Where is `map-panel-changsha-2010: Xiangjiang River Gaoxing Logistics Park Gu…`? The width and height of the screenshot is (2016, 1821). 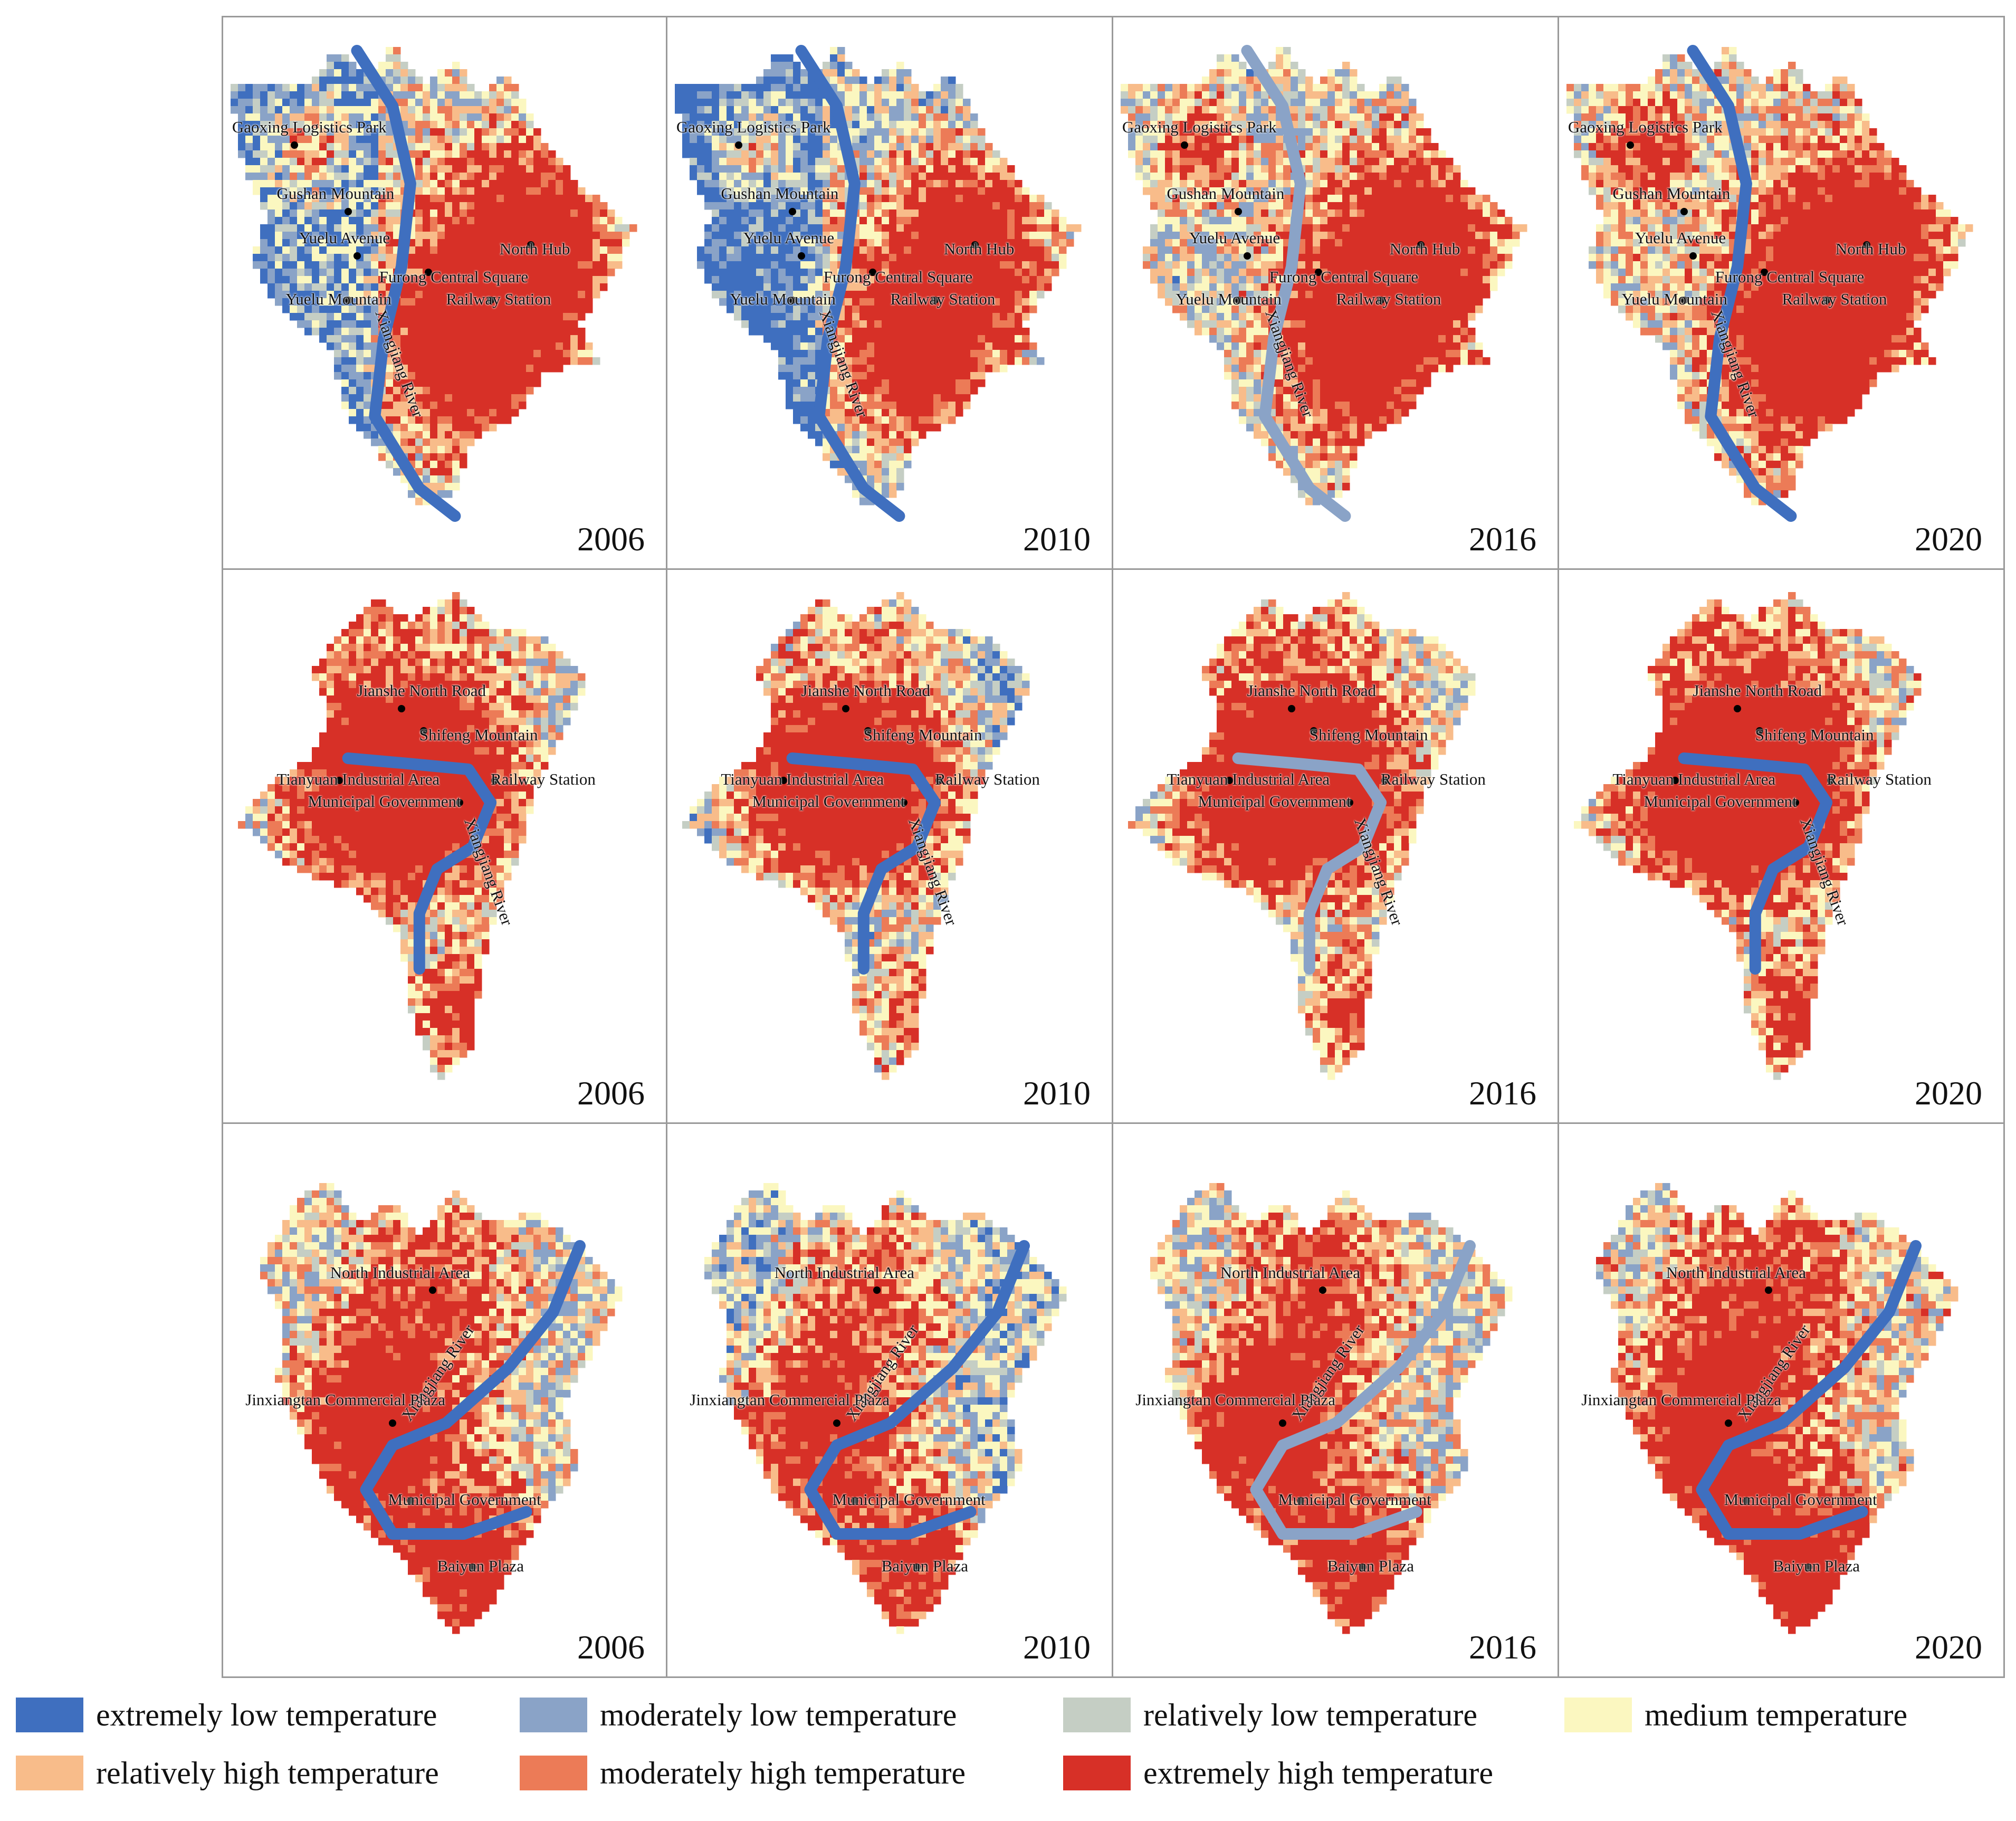
map-panel-changsha-2010: Xiangjiang River Gaoxing Logistics Park Gu… is located at coordinates (890, 293).